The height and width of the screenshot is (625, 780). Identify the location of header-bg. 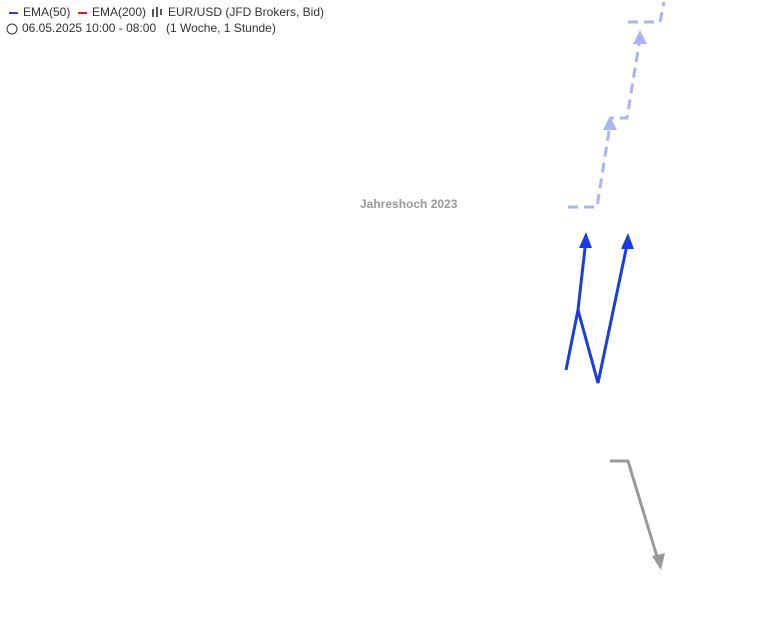
(165, 20).